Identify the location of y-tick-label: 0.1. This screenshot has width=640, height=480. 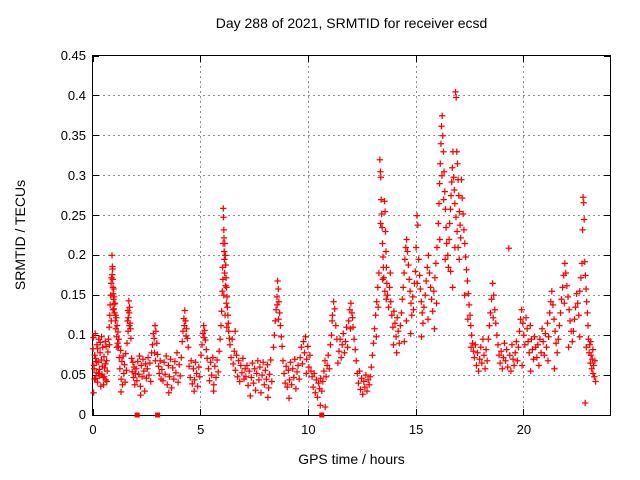
(76, 335).